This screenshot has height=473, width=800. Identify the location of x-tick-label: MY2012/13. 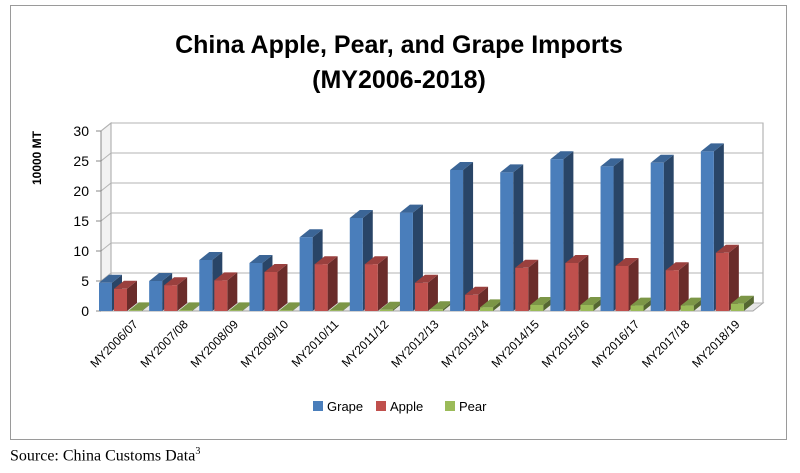
(415, 344).